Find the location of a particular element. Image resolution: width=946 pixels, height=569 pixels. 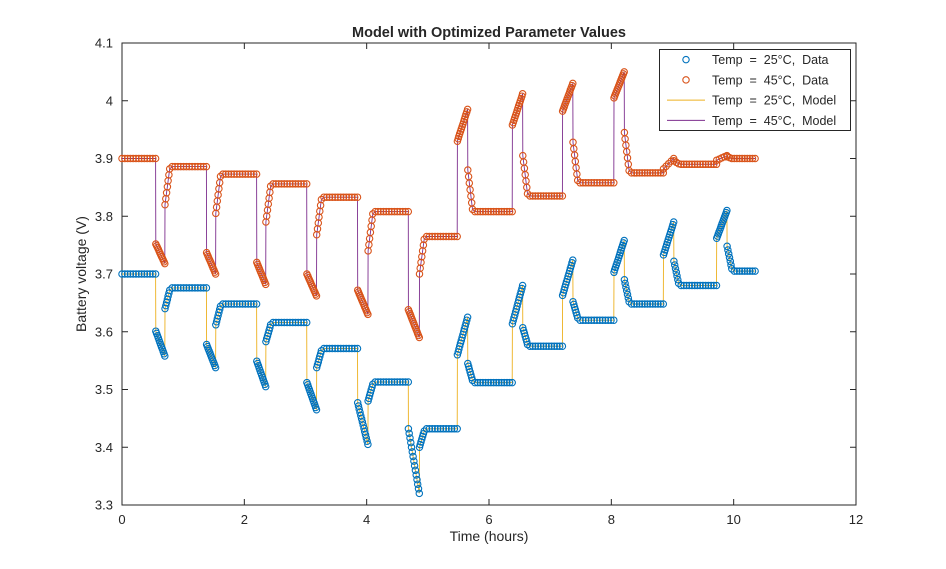

legend-marker is located at coordinates (686, 80).